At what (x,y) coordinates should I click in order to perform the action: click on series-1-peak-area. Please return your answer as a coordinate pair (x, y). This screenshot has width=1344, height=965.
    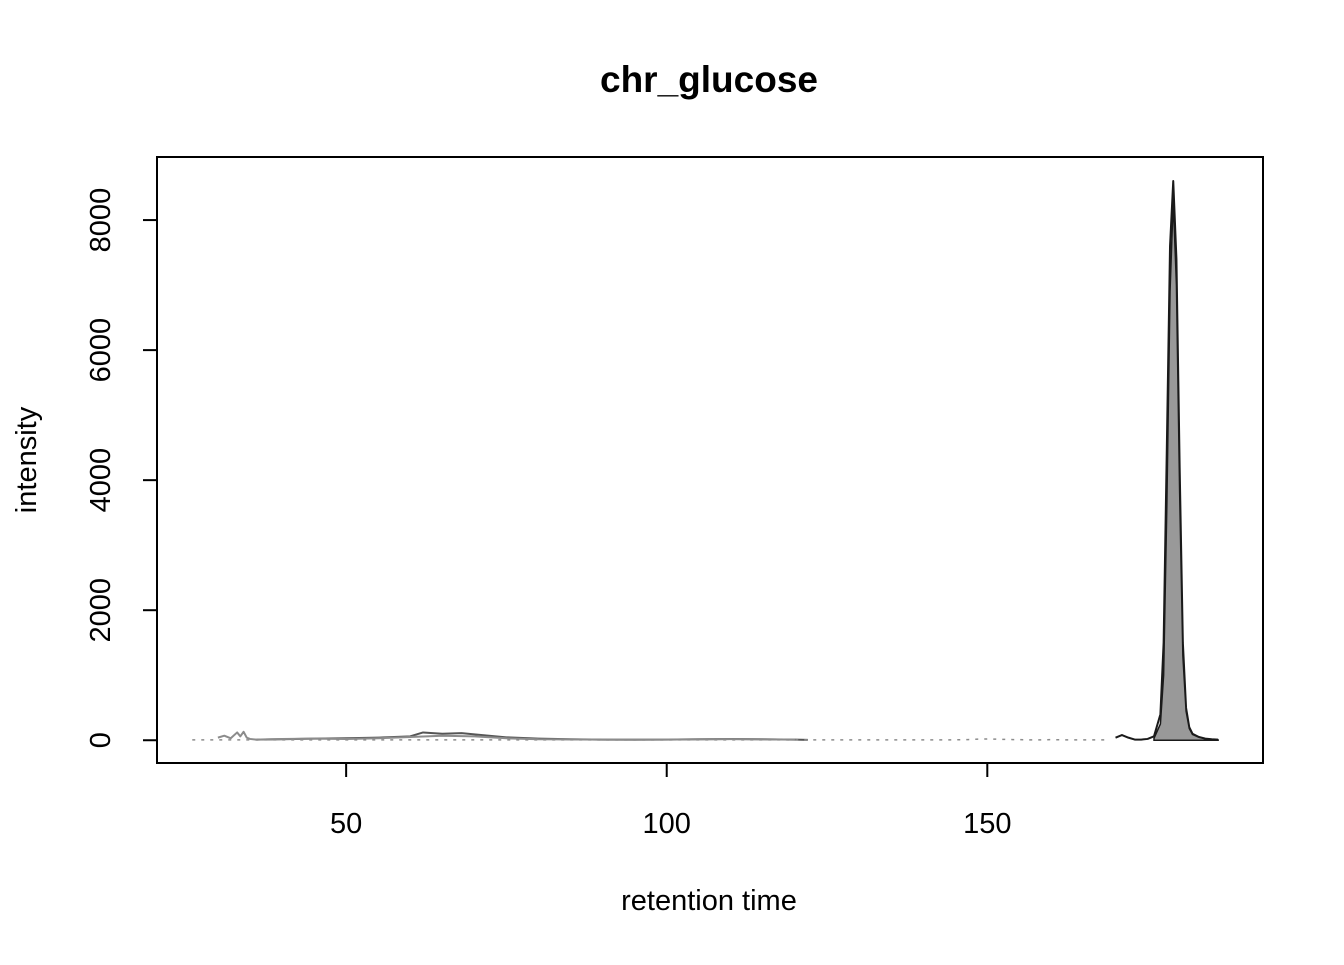
    Looking at the image, I should click on (1186, 470).